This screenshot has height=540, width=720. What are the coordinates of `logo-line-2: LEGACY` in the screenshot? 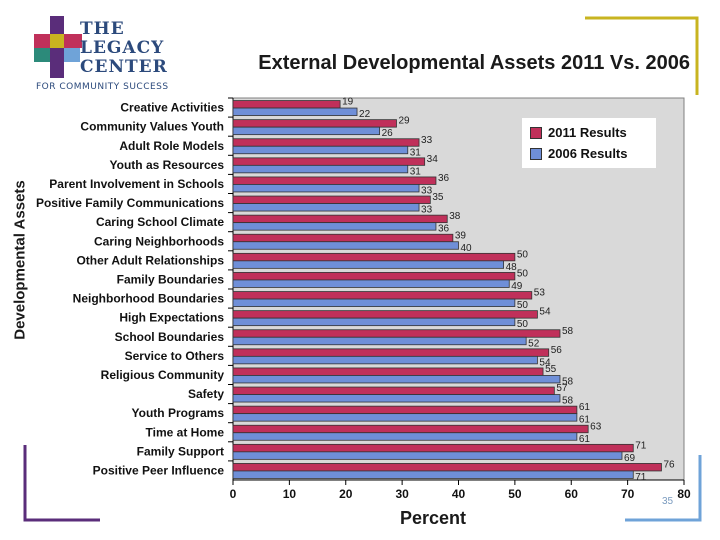 It's located at (122, 48).